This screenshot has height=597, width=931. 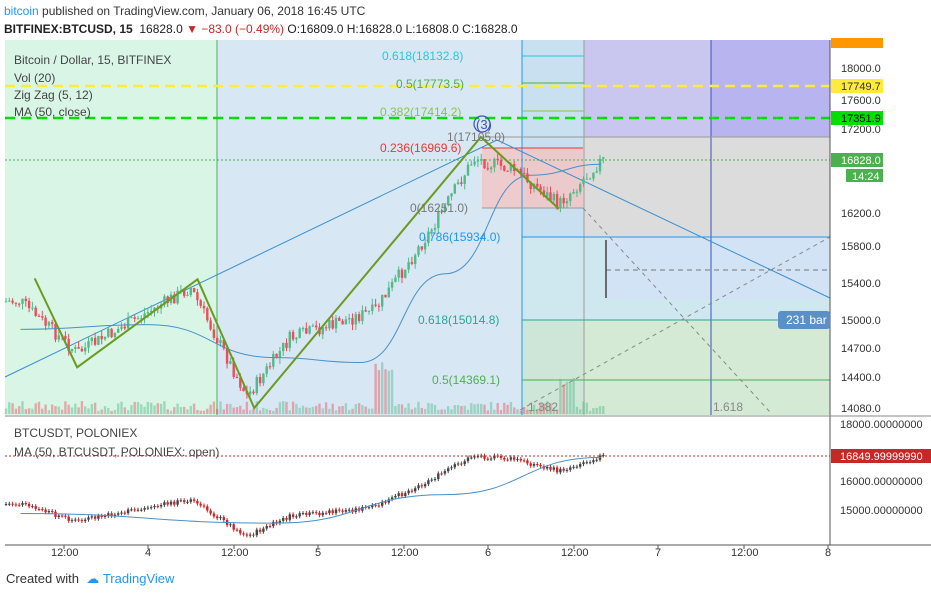 I want to click on tradingview-logo-icon: ☁, so click(x=93, y=578).